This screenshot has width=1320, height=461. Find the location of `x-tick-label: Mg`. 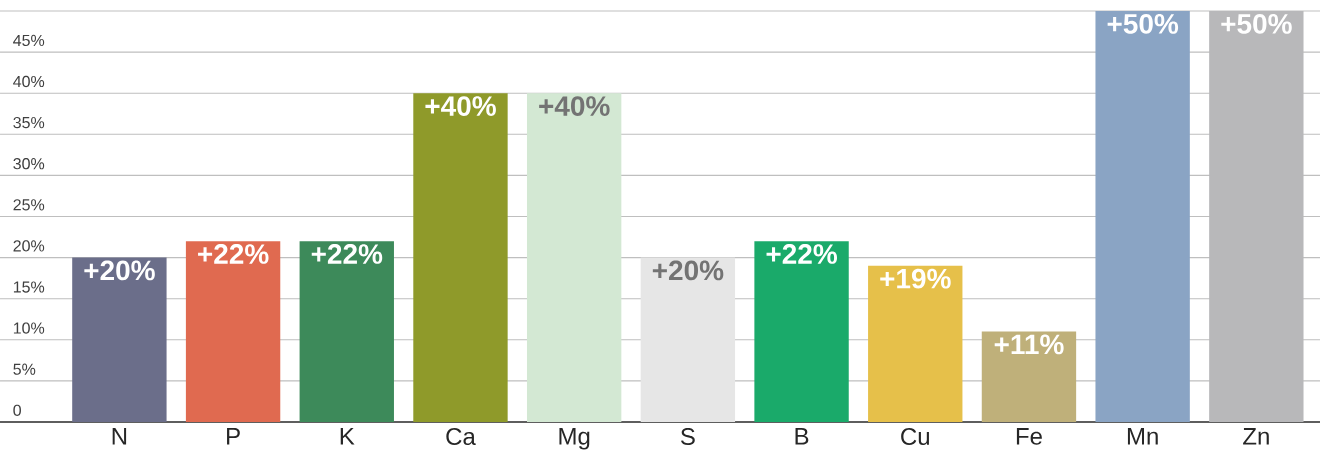

x-tick-label: Mg is located at coordinates (574, 439).